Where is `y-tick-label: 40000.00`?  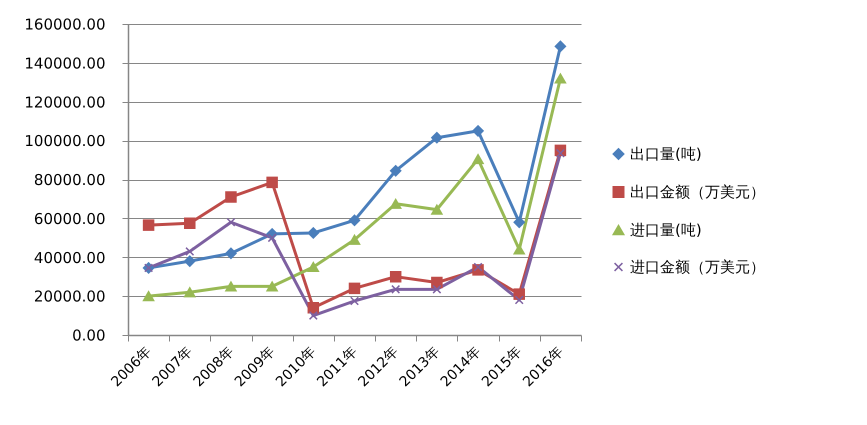 y-tick-label: 40000.00 is located at coordinates (70, 257).